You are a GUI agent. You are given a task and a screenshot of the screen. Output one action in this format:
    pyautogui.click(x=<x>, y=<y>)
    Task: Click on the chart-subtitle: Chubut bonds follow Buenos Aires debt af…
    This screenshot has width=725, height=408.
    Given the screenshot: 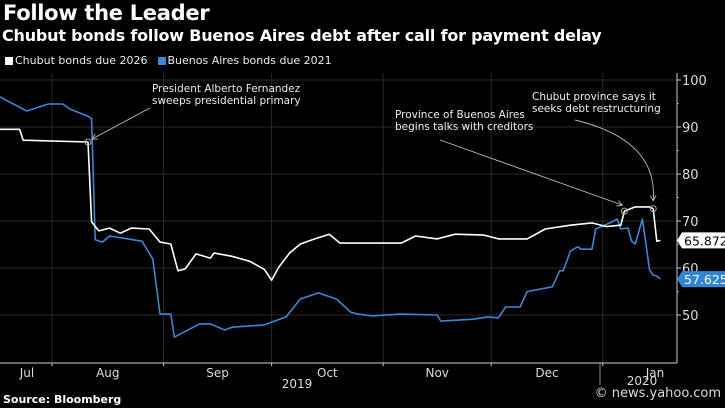 What is the action you would take?
    pyautogui.click(x=302, y=35)
    